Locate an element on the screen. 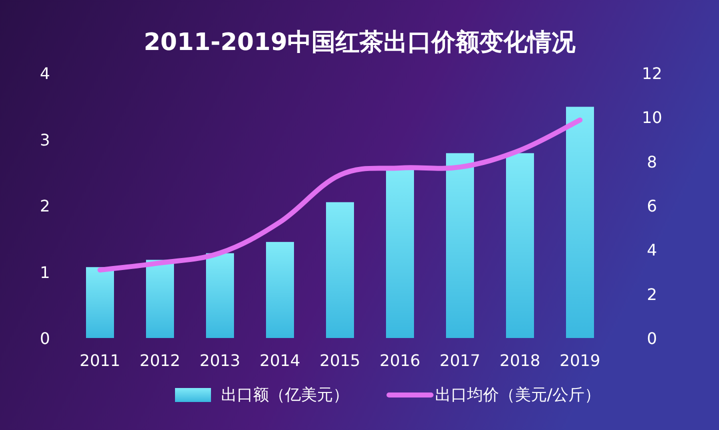 Image resolution: width=719 pixels, height=430 pixels. x-tick-label: 2017 is located at coordinates (460, 360).